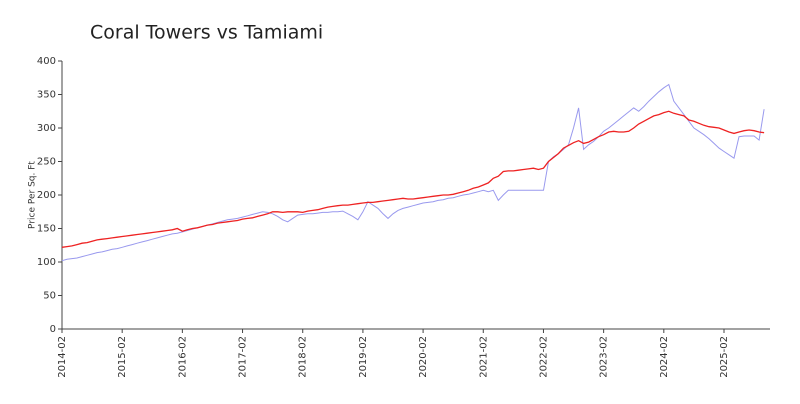 The width and height of the screenshot is (800, 404). What do you see at coordinates (363, 357) in the screenshot?
I see `x-tick-label: 2019-02` at bounding box center [363, 357].